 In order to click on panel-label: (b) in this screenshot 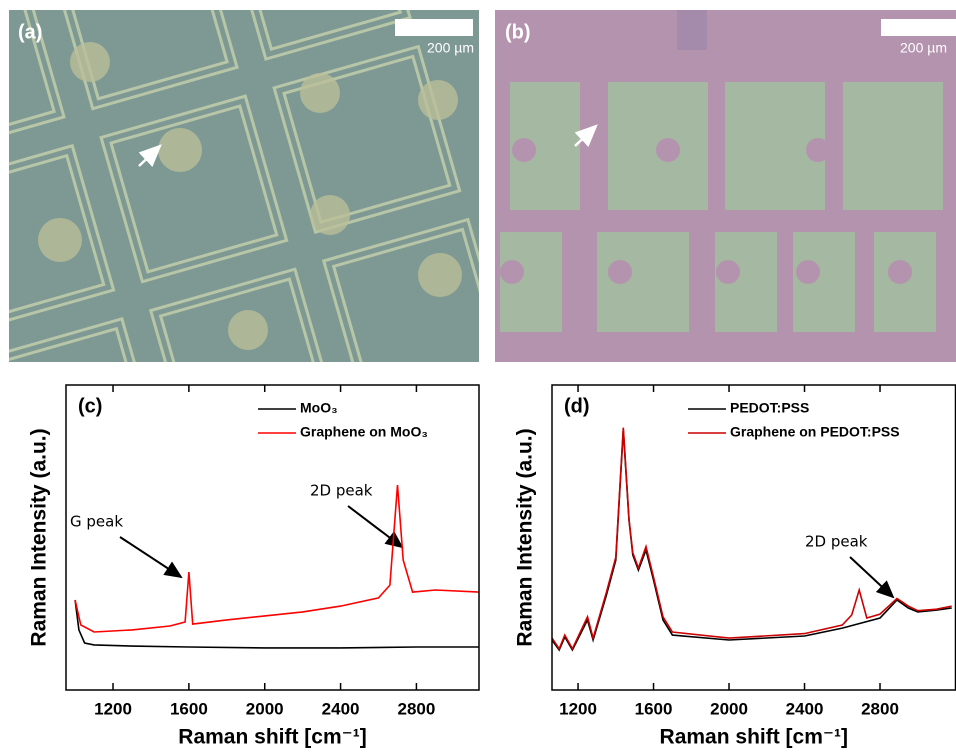, I will do `click(518, 32)`.